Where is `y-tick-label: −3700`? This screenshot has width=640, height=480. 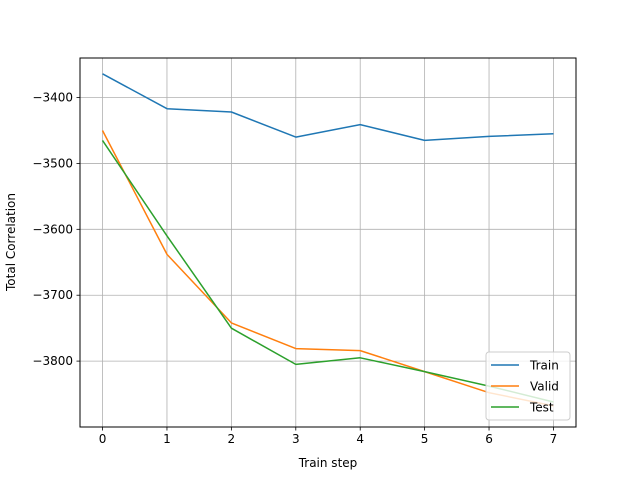 y-tick-label: −3700 is located at coordinates (52, 295).